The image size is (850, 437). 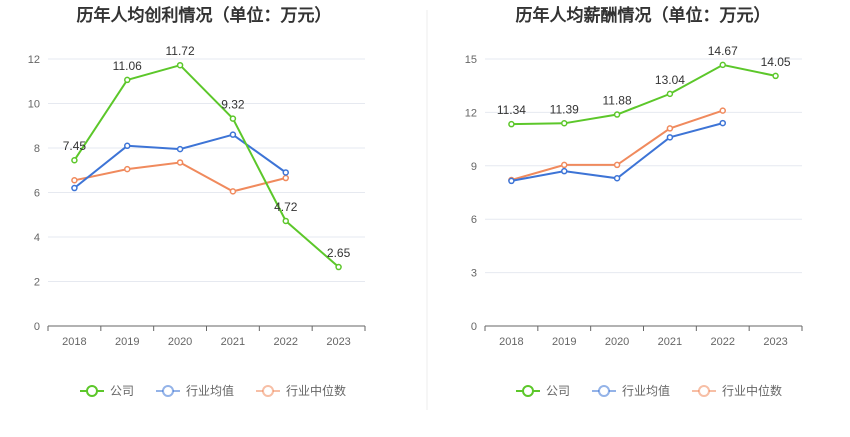 I want to click on data-label: 14.05, so click(x=776, y=62).